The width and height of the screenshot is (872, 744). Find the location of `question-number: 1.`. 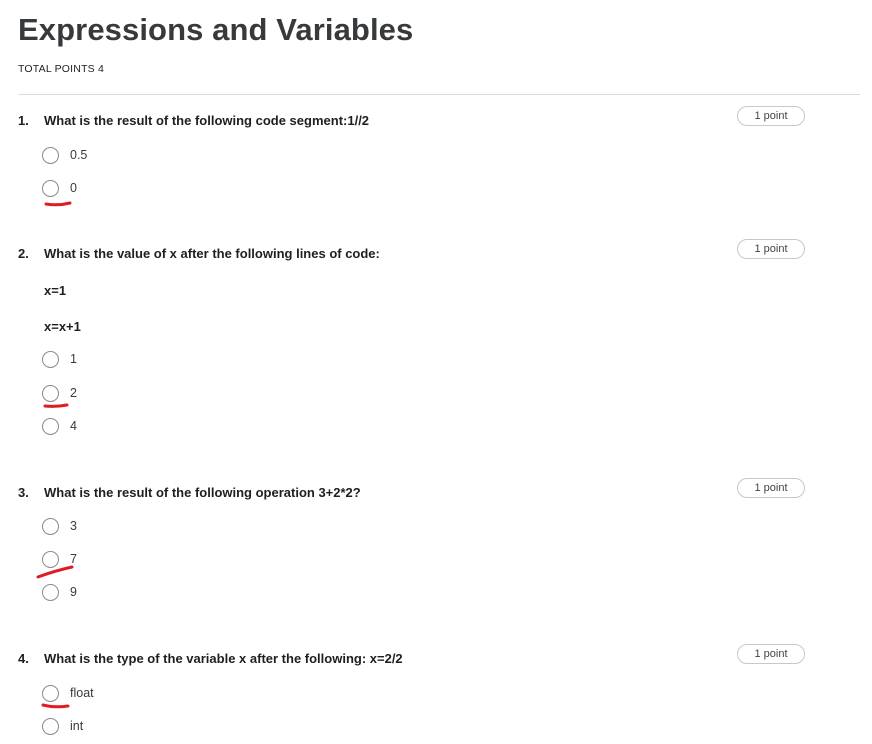

question-number: 1. is located at coordinates (23, 120).